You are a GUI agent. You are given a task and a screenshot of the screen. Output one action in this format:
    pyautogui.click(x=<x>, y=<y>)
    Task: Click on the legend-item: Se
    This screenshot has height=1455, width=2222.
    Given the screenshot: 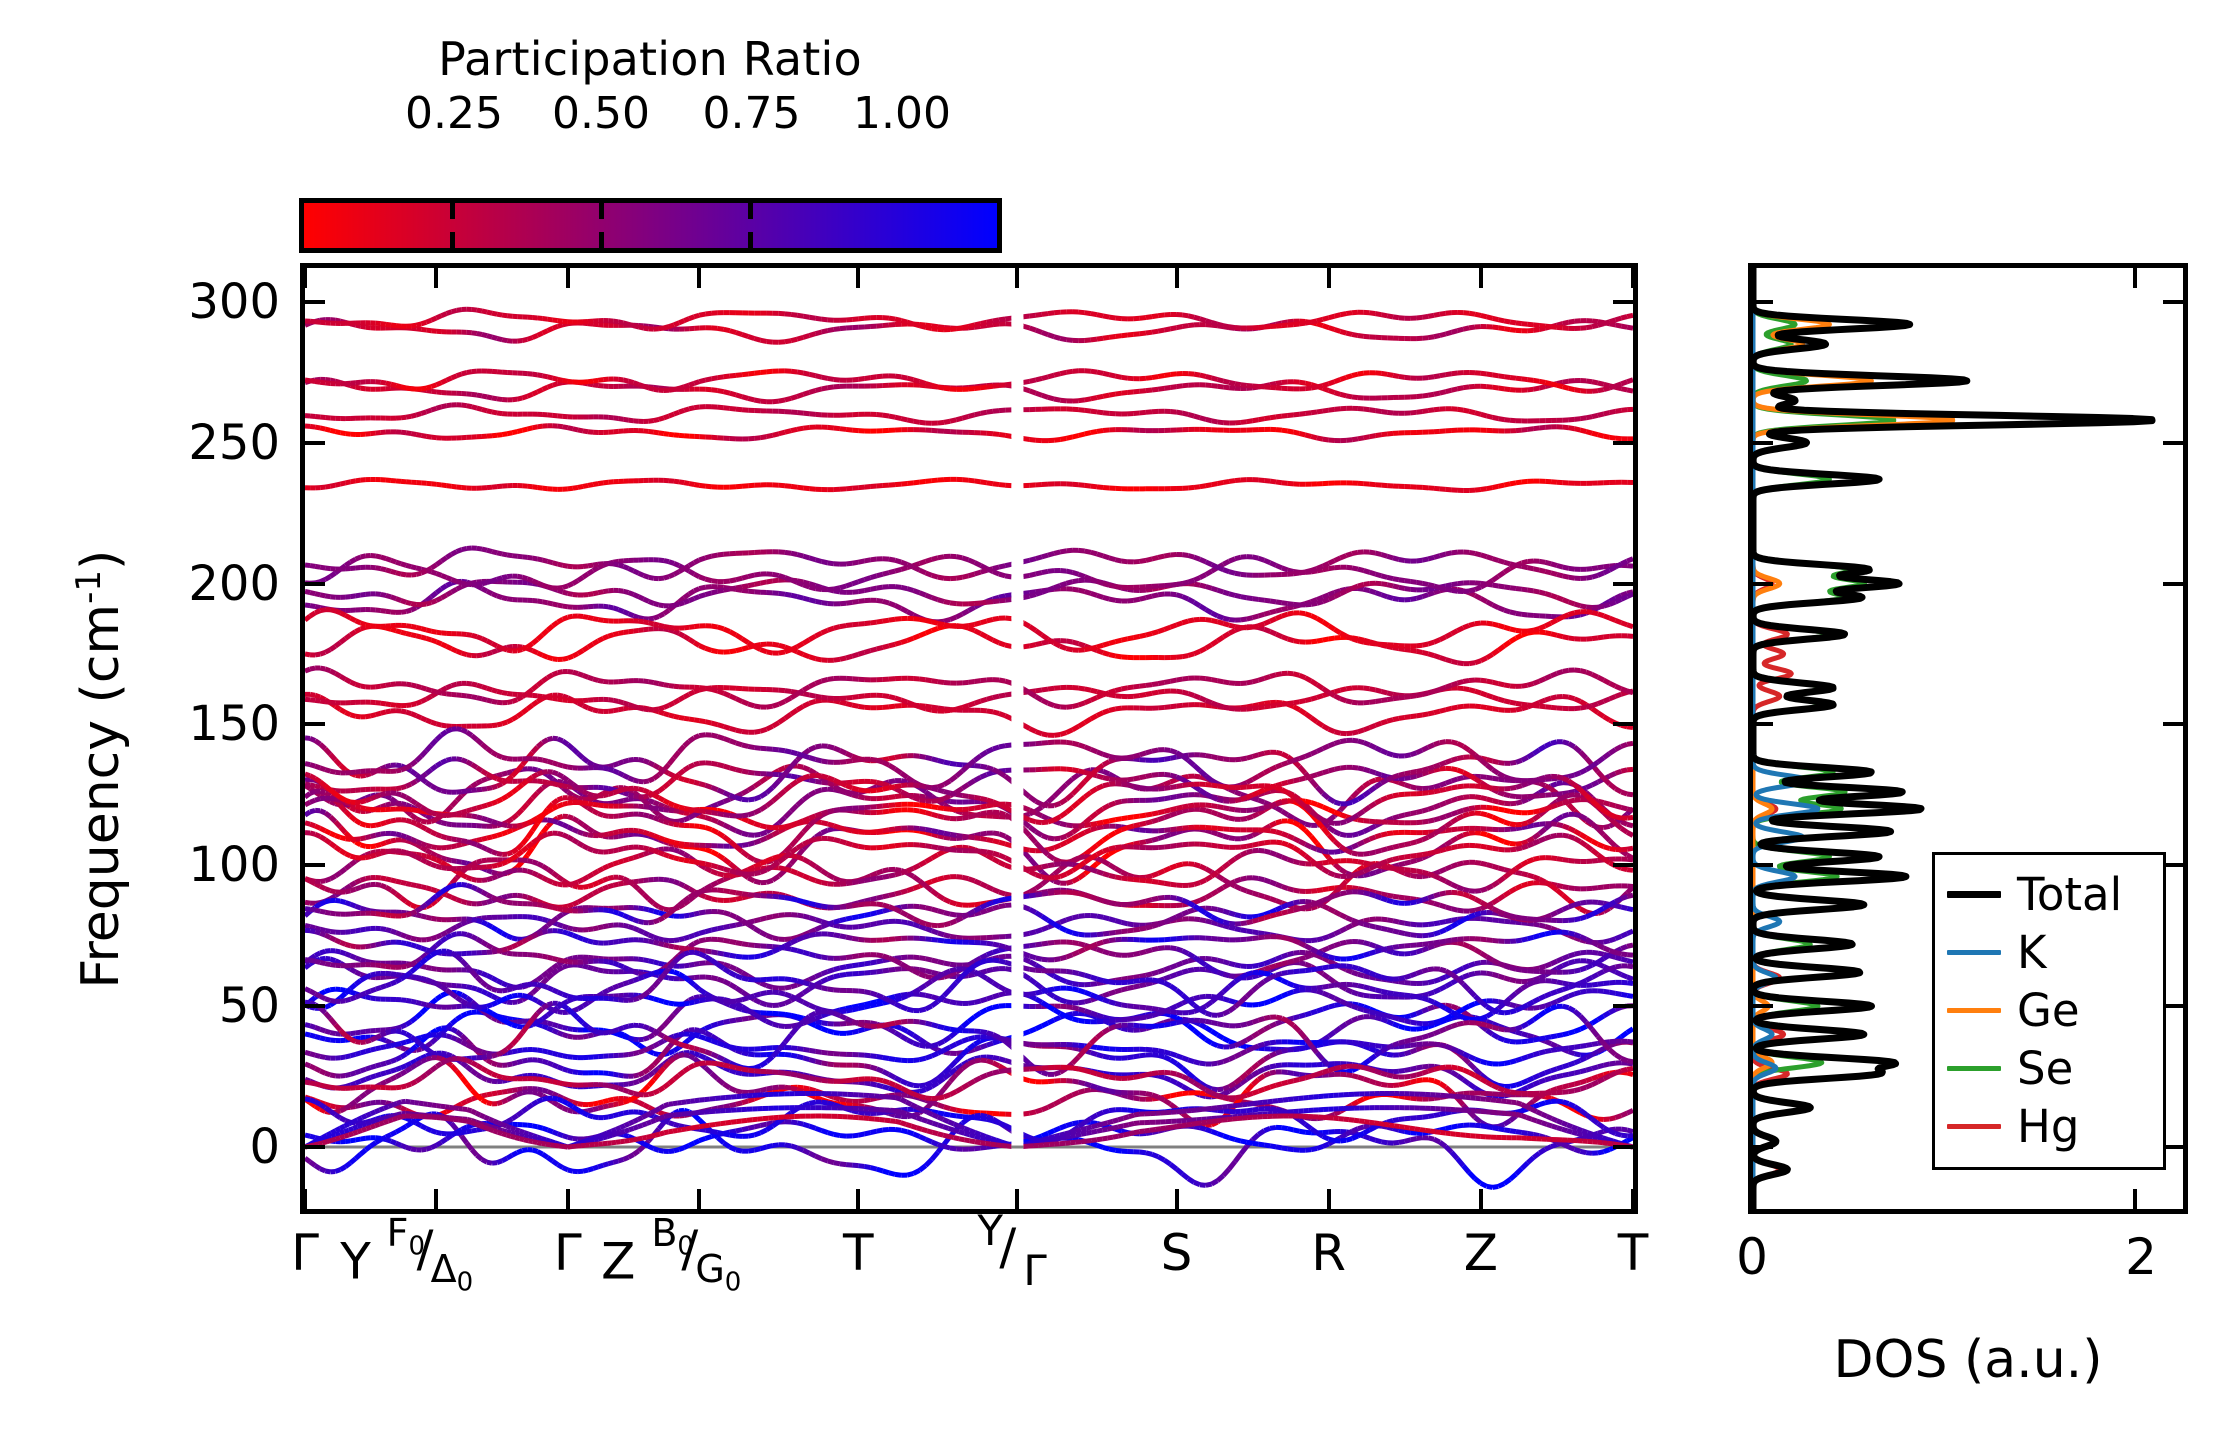 What is the action you would take?
    pyautogui.click(x=2049, y=1068)
    